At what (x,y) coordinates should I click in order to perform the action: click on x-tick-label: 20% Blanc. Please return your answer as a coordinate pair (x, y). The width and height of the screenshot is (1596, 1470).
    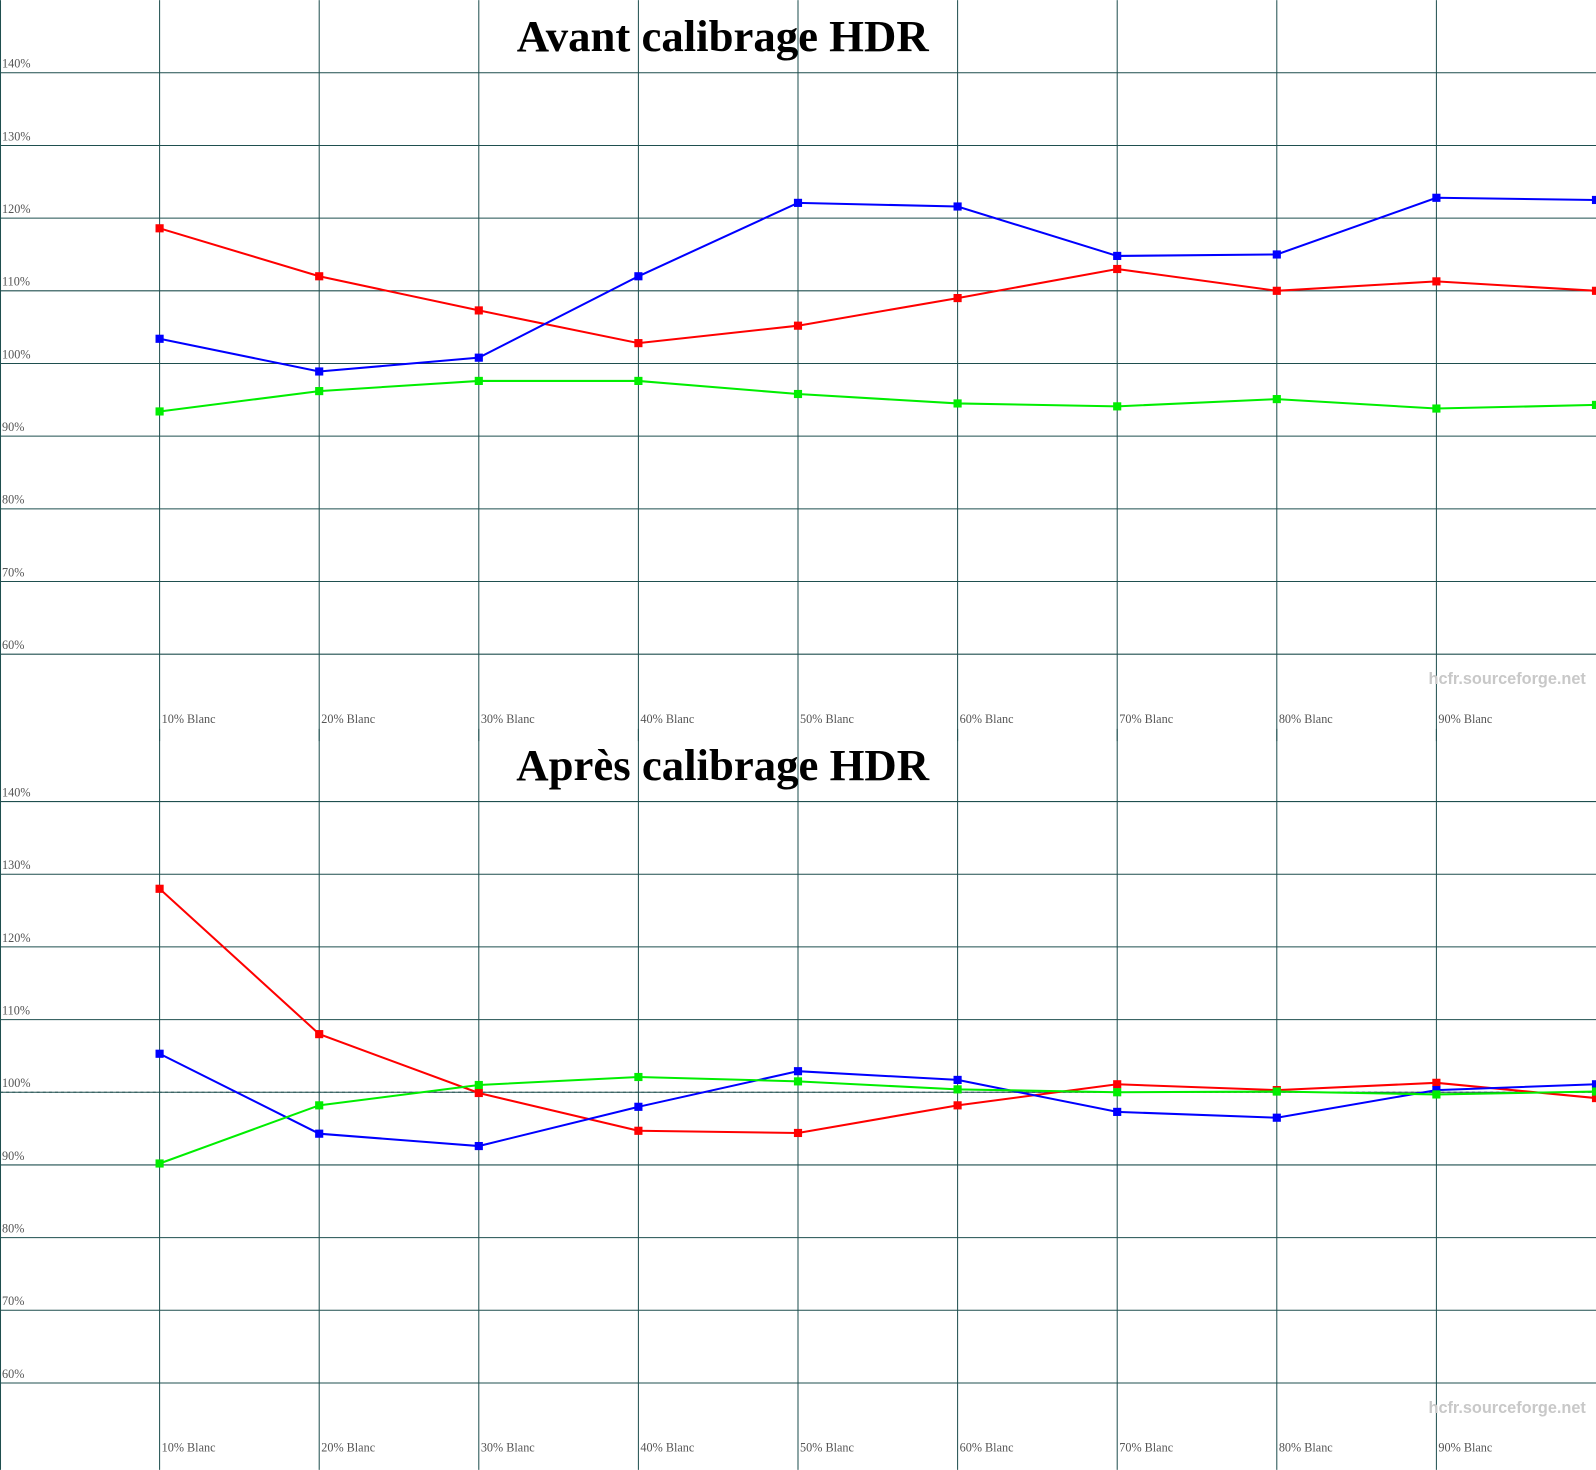
    Looking at the image, I should click on (348, 1448).